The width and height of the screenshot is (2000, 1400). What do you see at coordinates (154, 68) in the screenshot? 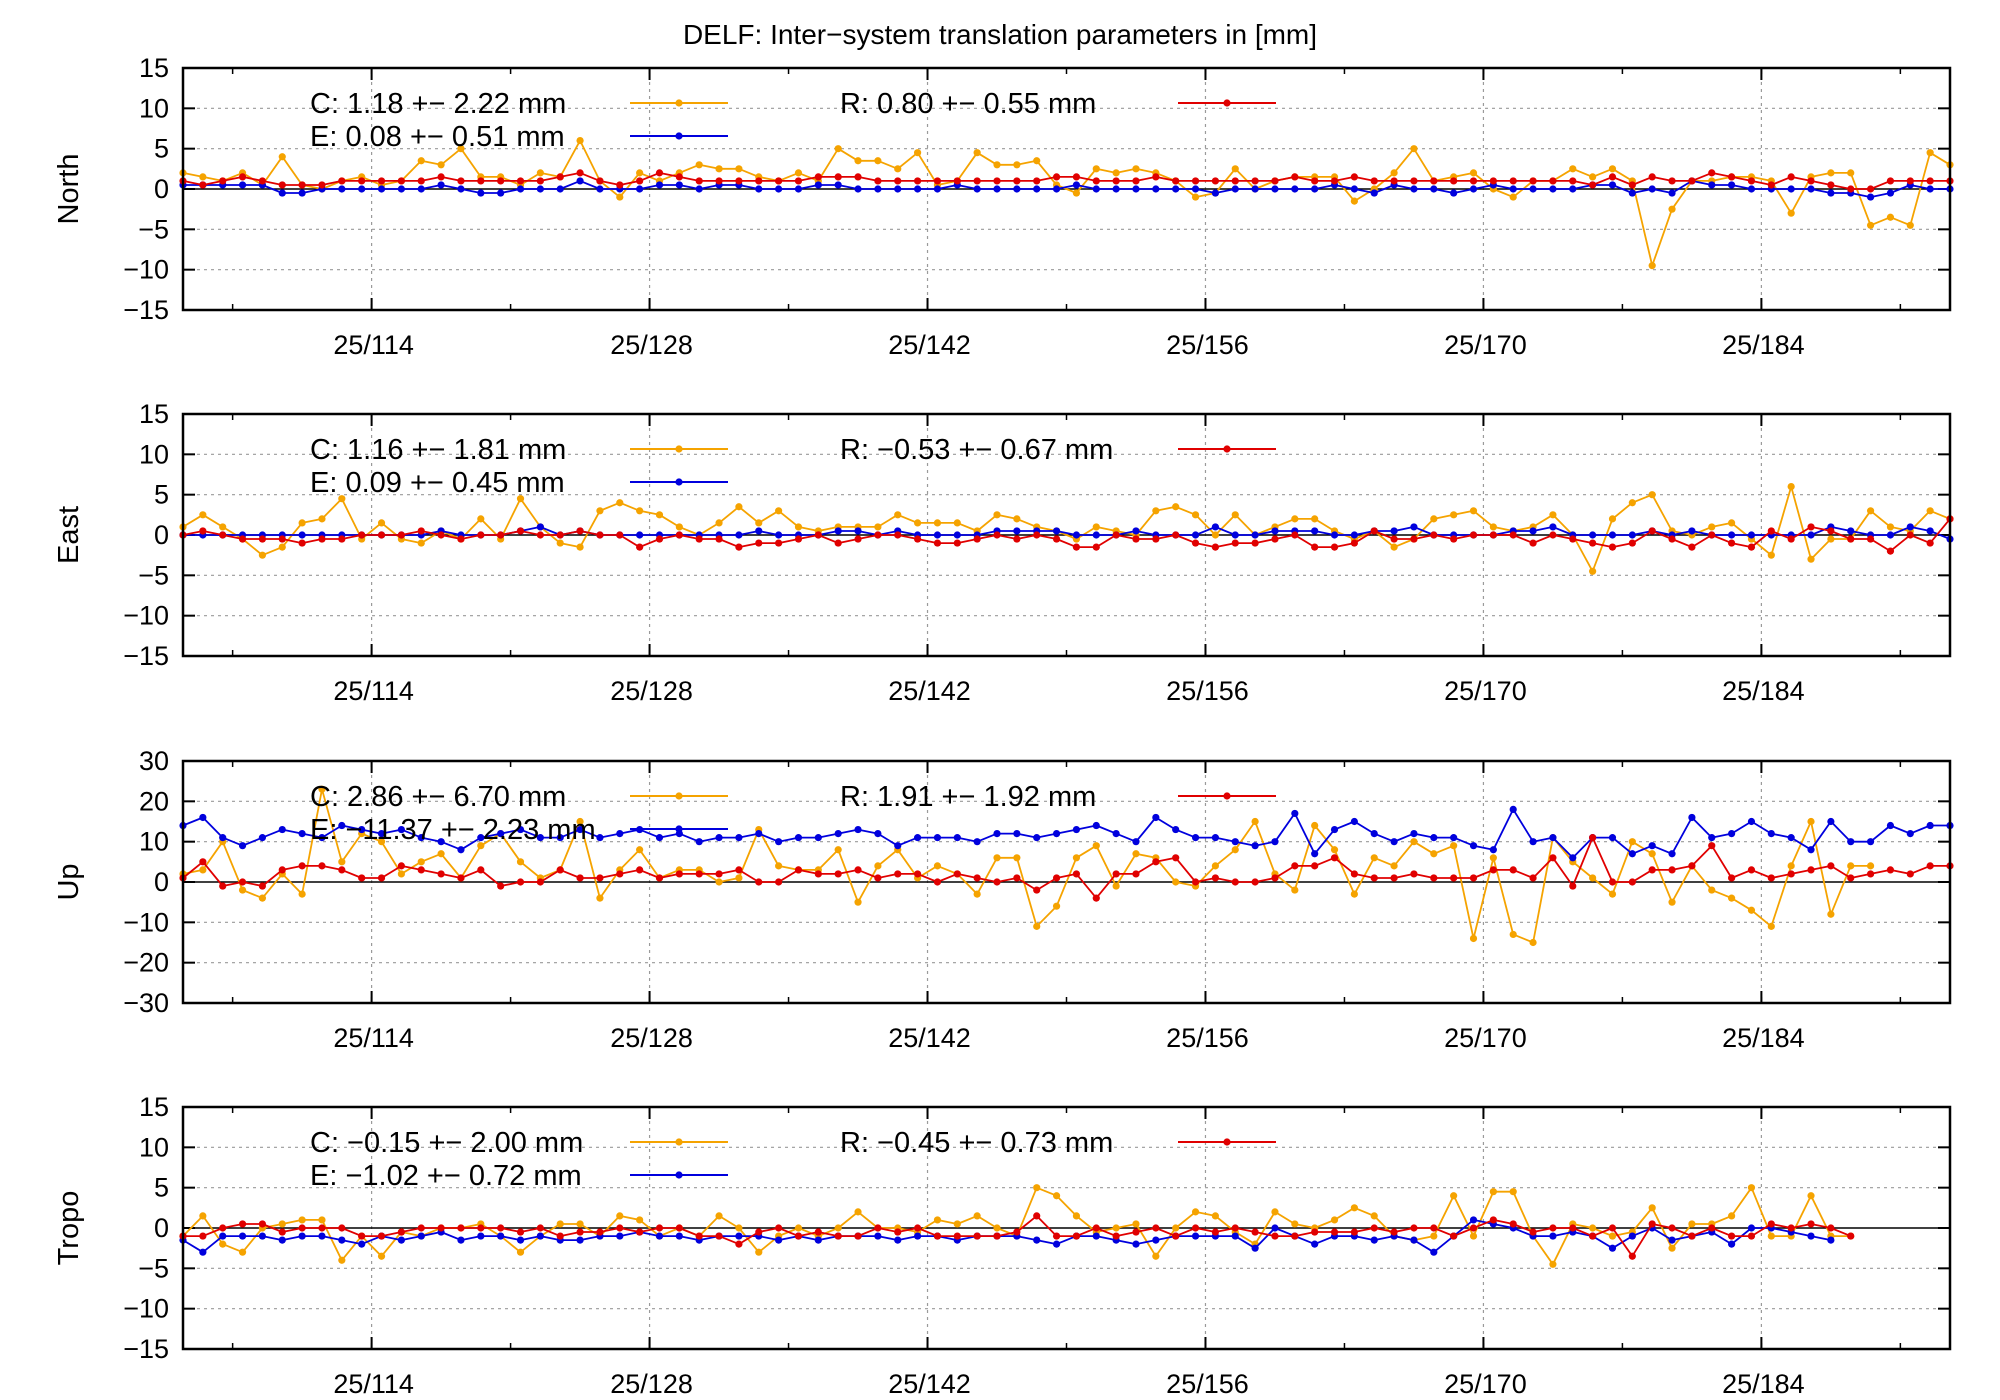
I see `y-tick-label: 15` at bounding box center [154, 68].